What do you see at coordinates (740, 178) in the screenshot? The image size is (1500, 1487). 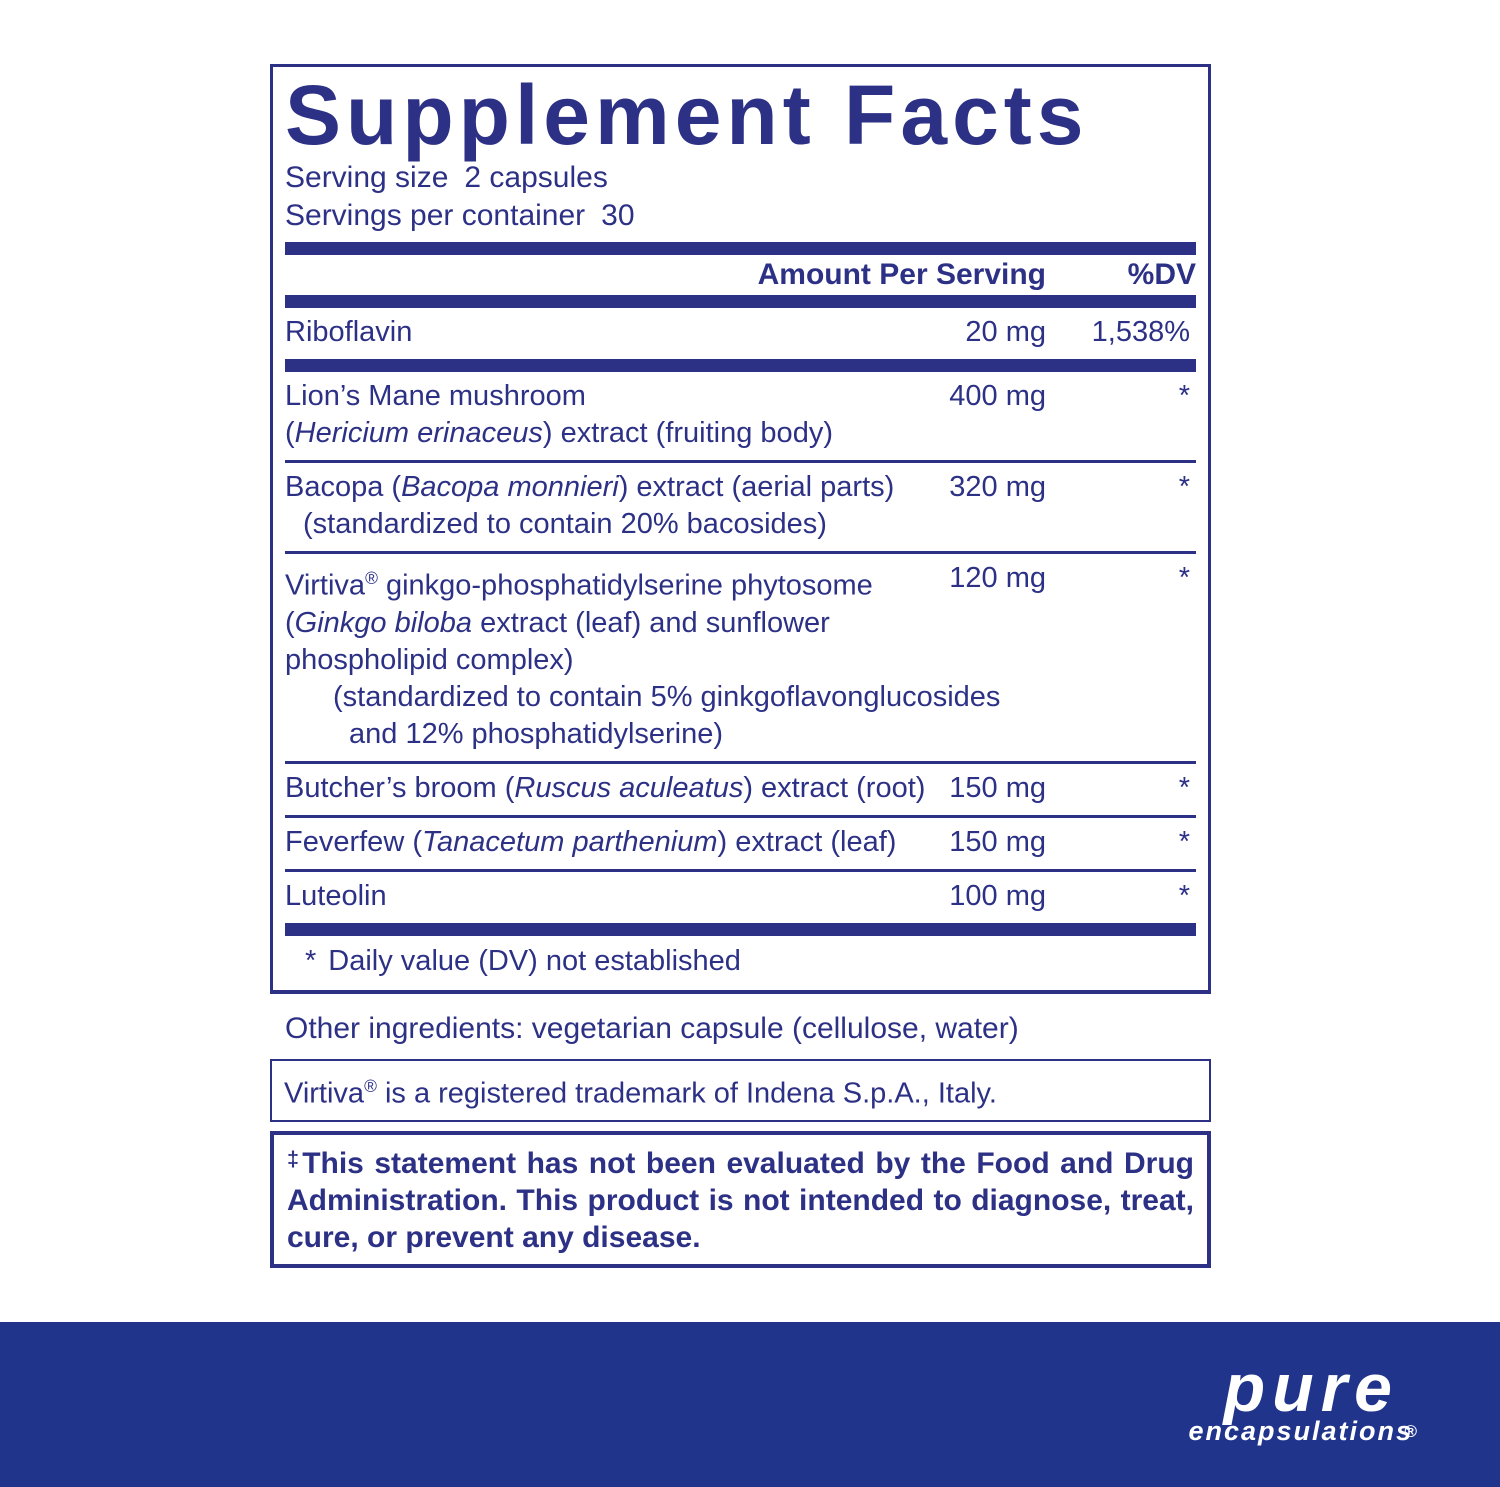 I see `serving-size-line: Serving size 2 capsules` at bounding box center [740, 178].